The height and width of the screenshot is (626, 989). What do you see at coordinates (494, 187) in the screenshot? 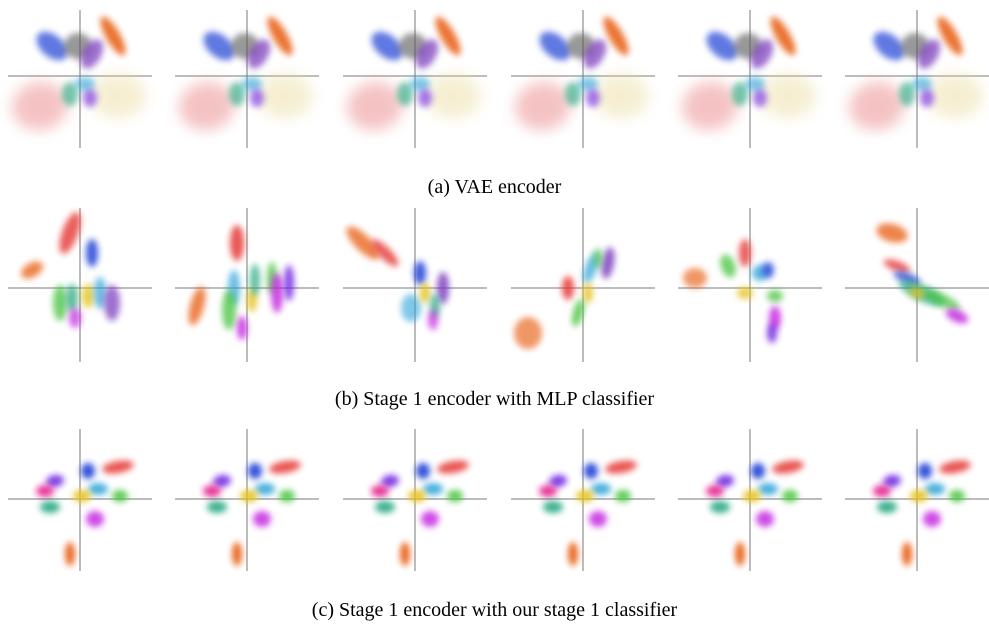
I see `caption-vae-encoder: (a) VAE encoder` at bounding box center [494, 187].